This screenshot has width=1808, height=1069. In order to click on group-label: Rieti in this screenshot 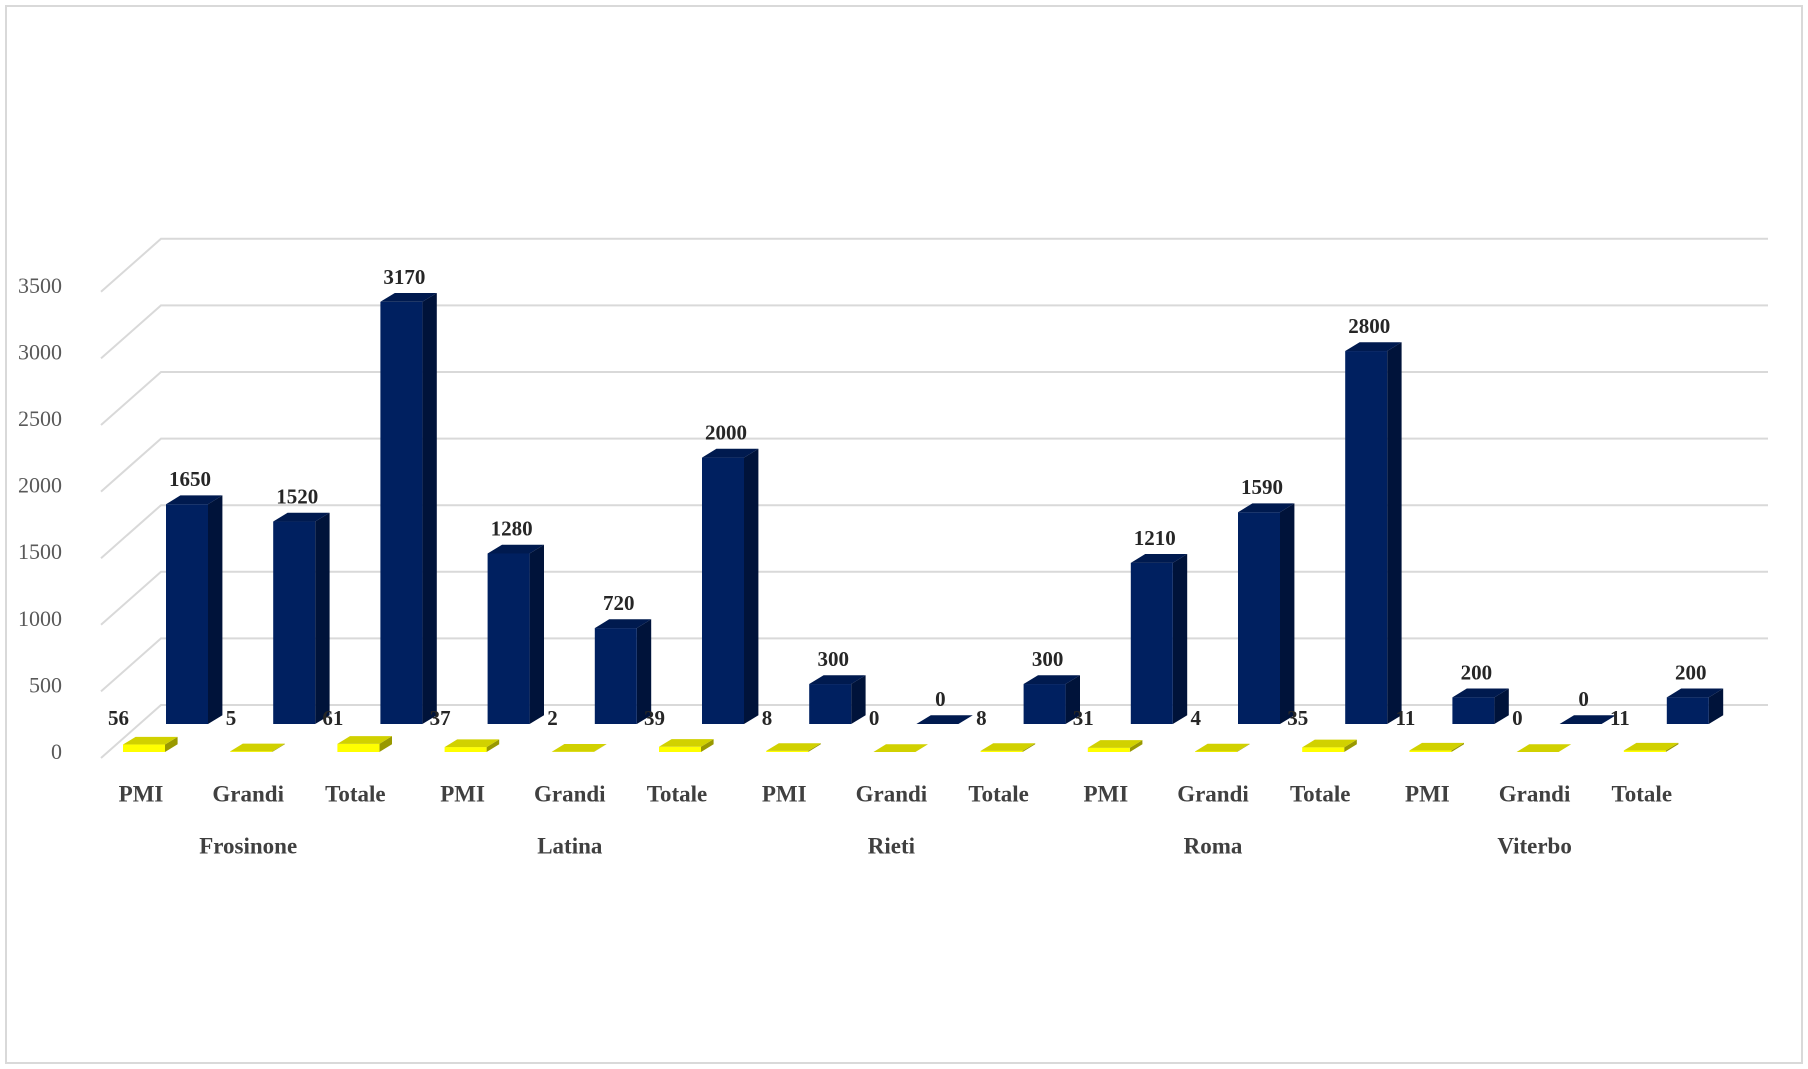, I will do `click(892, 845)`.